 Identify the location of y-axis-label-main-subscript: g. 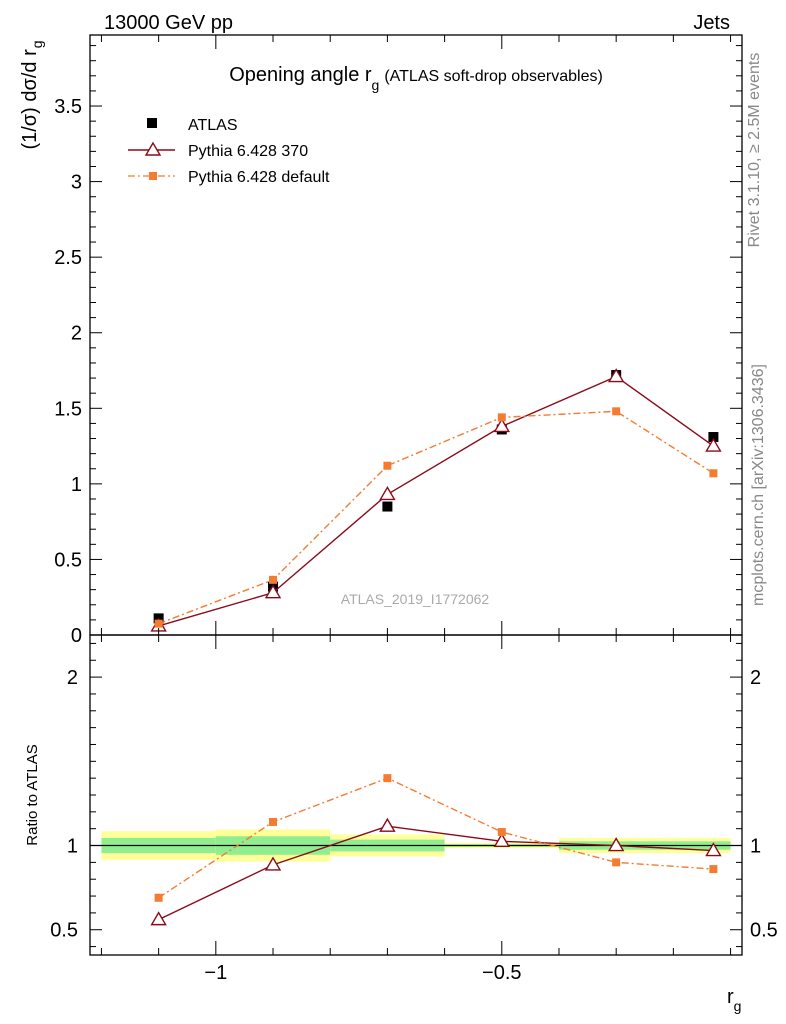
(37, 44).